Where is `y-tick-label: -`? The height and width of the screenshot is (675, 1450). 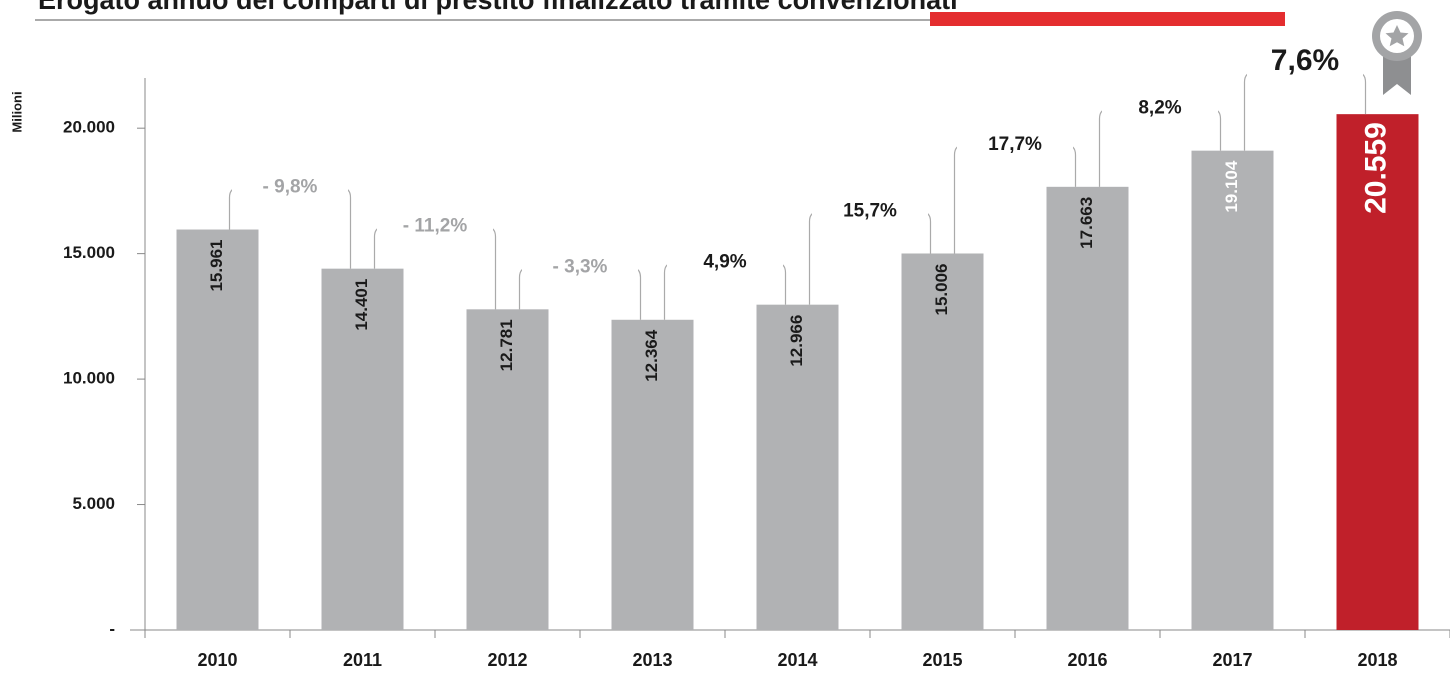
y-tick-label: - is located at coordinates (112, 628).